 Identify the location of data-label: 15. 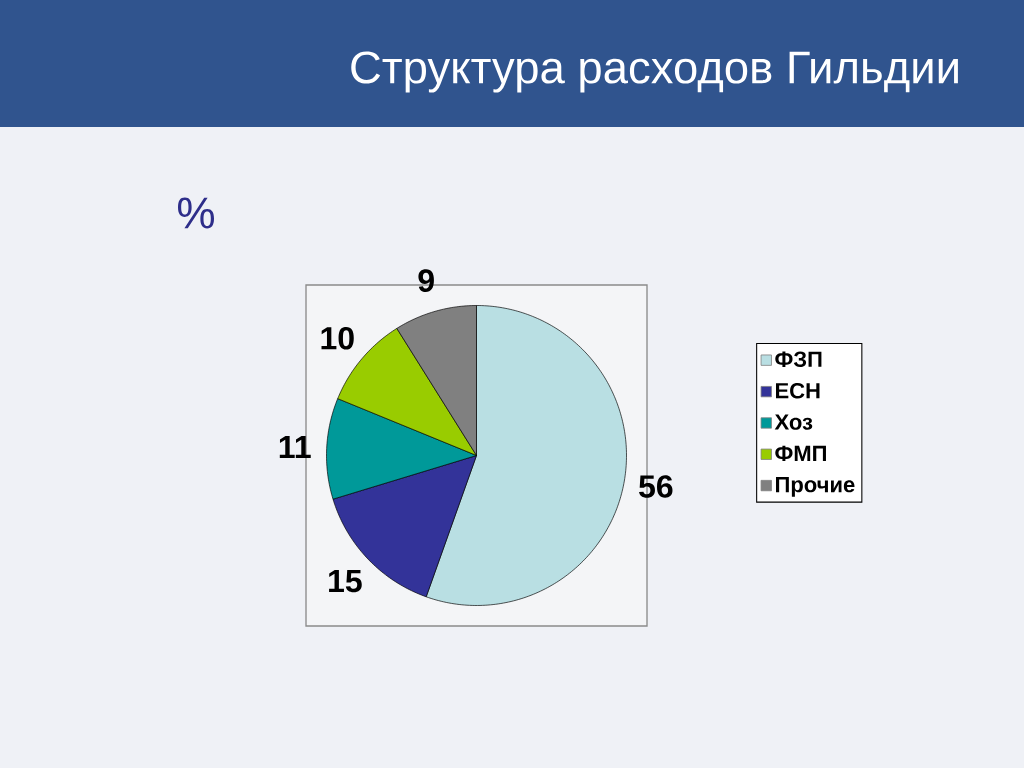
(345, 581).